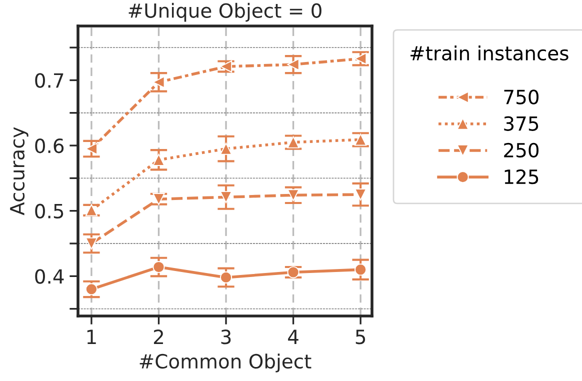  What do you see at coordinates (521, 123) in the screenshot?
I see `legend-label: 375` at bounding box center [521, 123].